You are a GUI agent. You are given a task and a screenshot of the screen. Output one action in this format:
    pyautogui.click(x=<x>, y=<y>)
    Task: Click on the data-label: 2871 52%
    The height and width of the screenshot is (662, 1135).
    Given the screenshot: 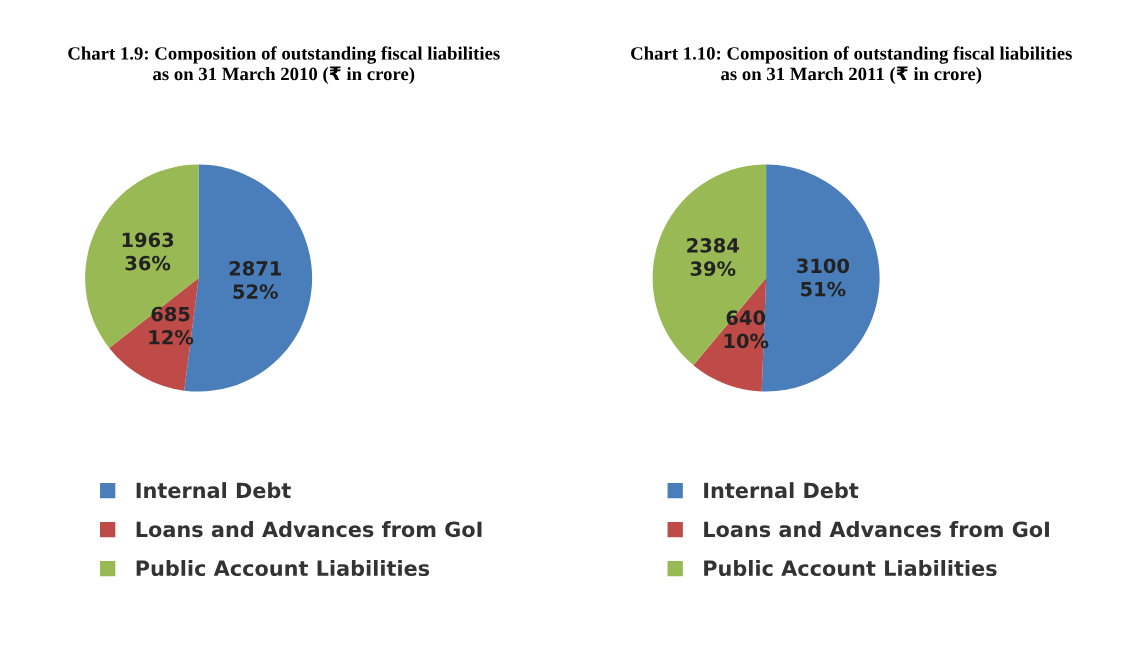 What is the action you would take?
    pyautogui.click(x=255, y=279)
    